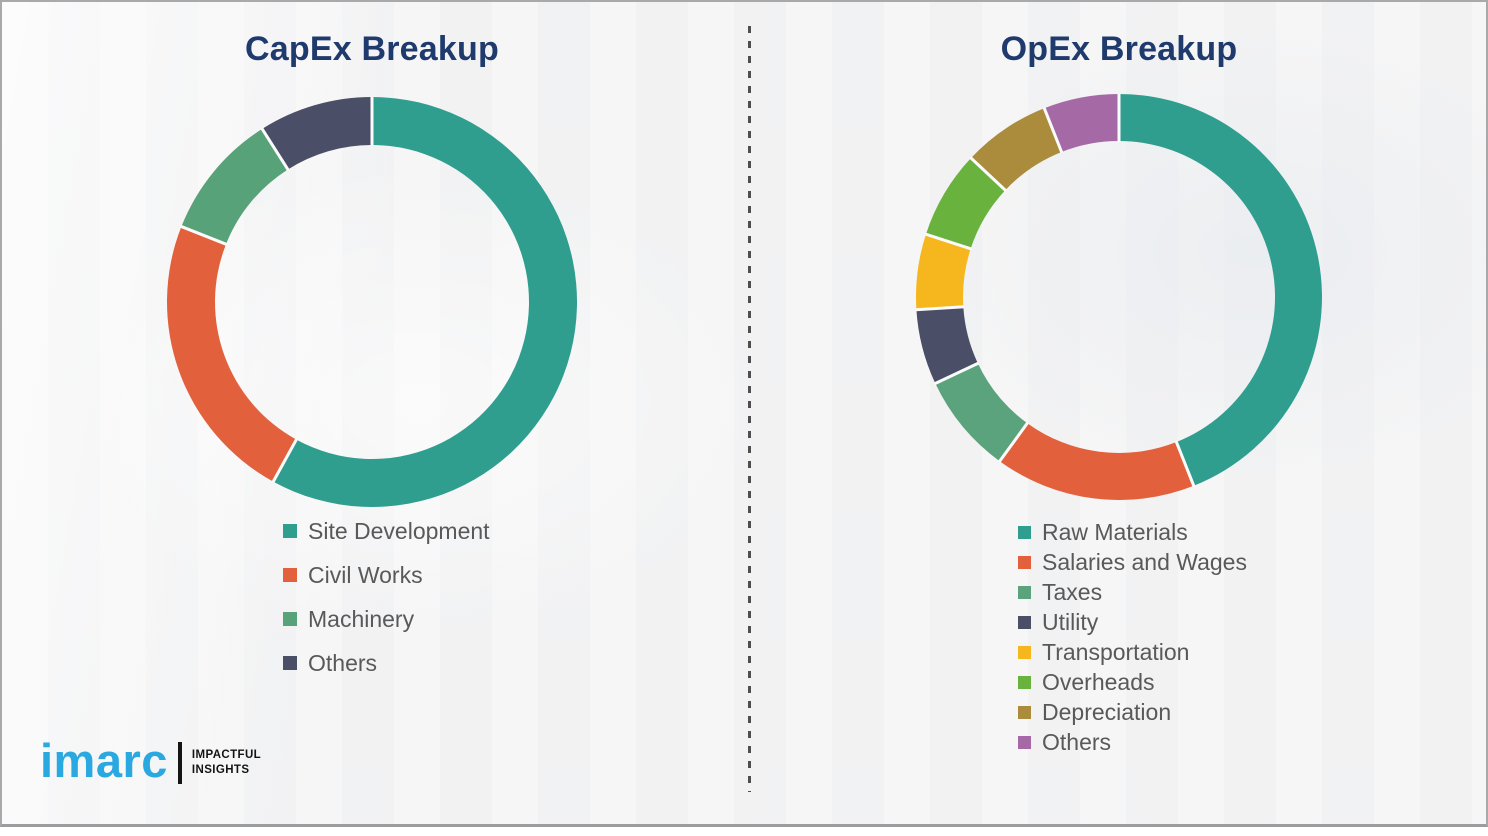  What do you see at coordinates (361, 618) in the screenshot?
I see `legend-label: Machinery` at bounding box center [361, 618].